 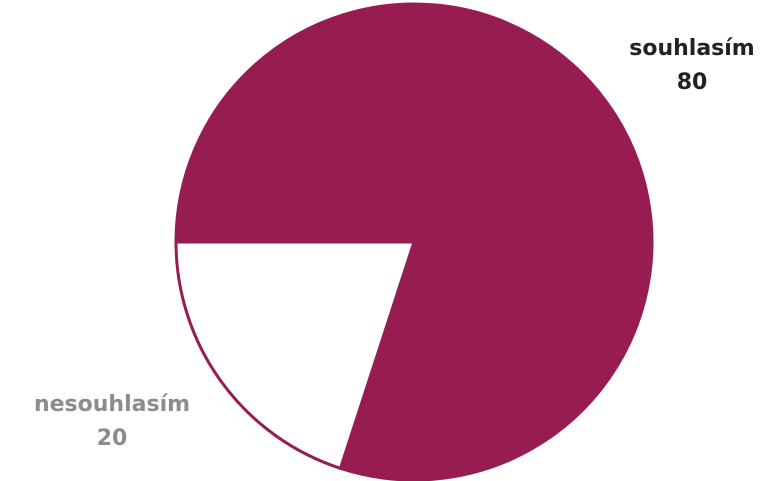 What do you see at coordinates (692, 66) in the screenshot?
I see `slice-label-souhlasim: souhlasím 80` at bounding box center [692, 66].